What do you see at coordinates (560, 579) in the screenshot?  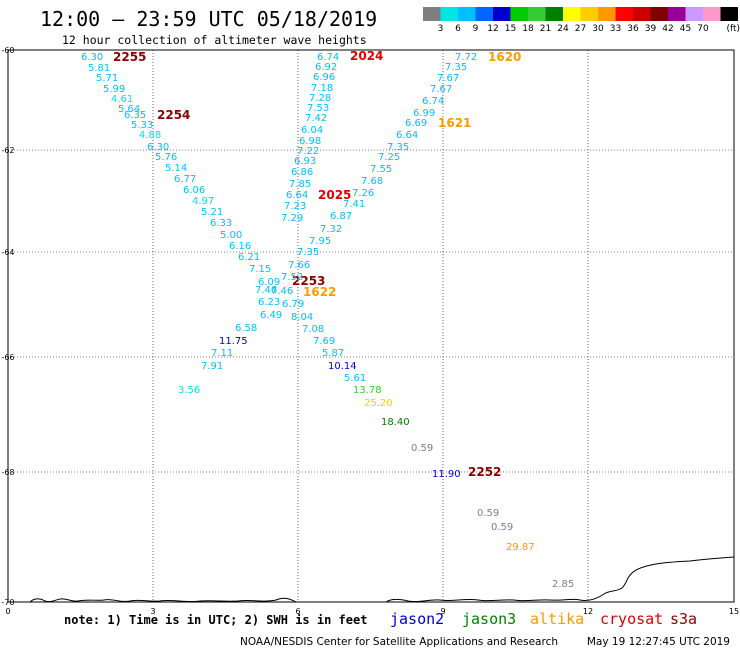 I see `coastline-east` at bounding box center [560, 579].